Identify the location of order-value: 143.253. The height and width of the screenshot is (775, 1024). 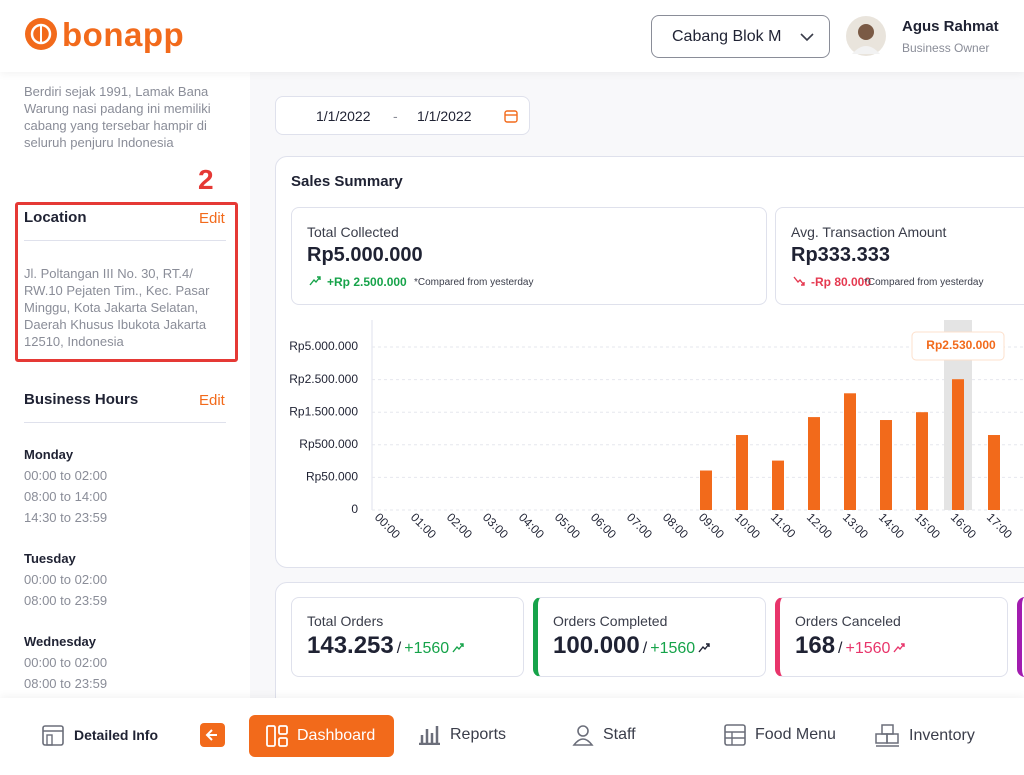
(350, 645).